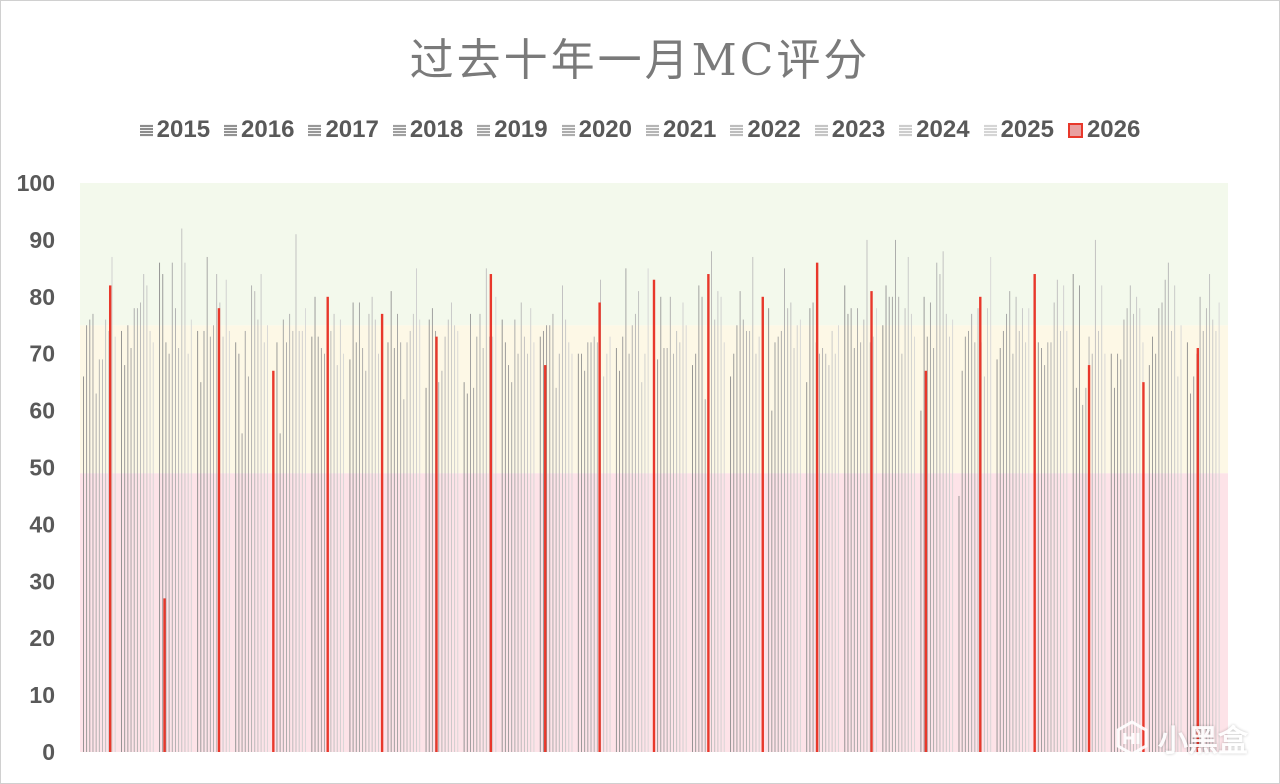 The height and width of the screenshot is (784, 1280). What do you see at coordinates (146, 130) in the screenshot?
I see `legend-swatch-2015` at bounding box center [146, 130].